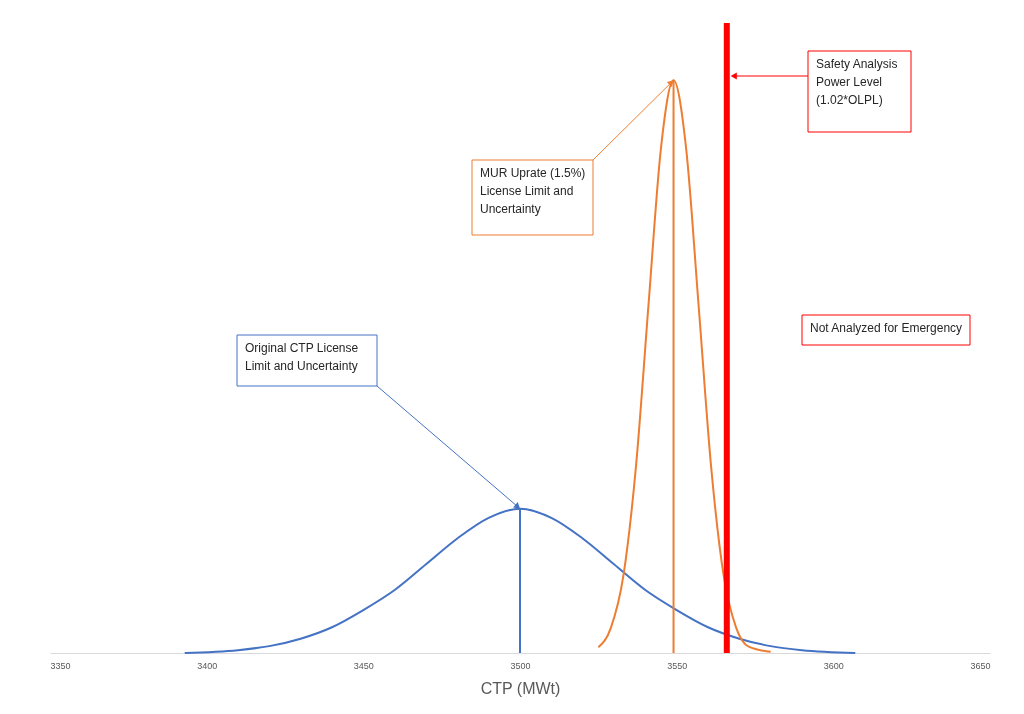  What do you see at coordinates (207, 665) in the screenshot?
I see `x-tick-label: 3400` at bounding box center [207, 665].